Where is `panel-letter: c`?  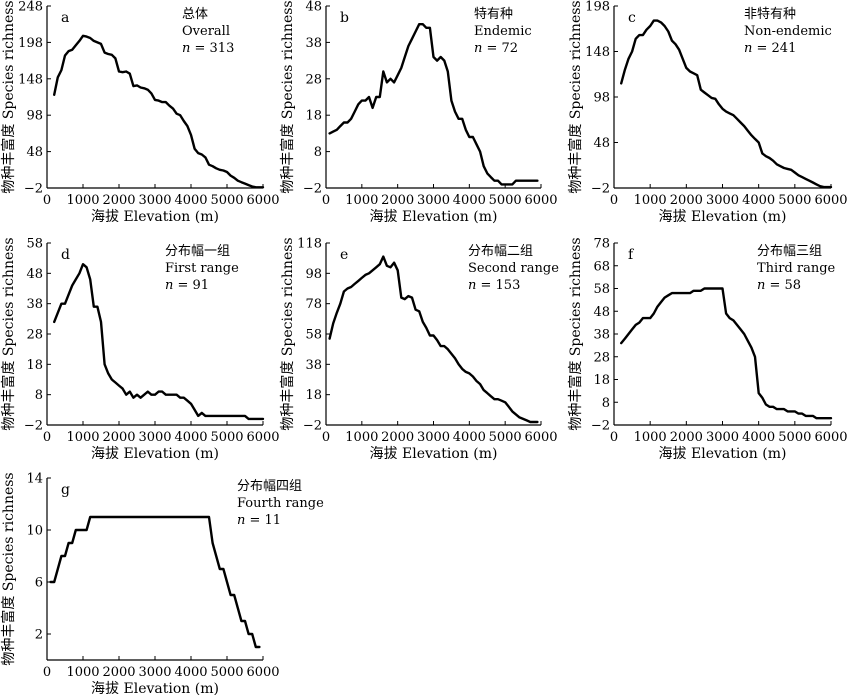 panel-letter: c is located at coordinates (632, 18).